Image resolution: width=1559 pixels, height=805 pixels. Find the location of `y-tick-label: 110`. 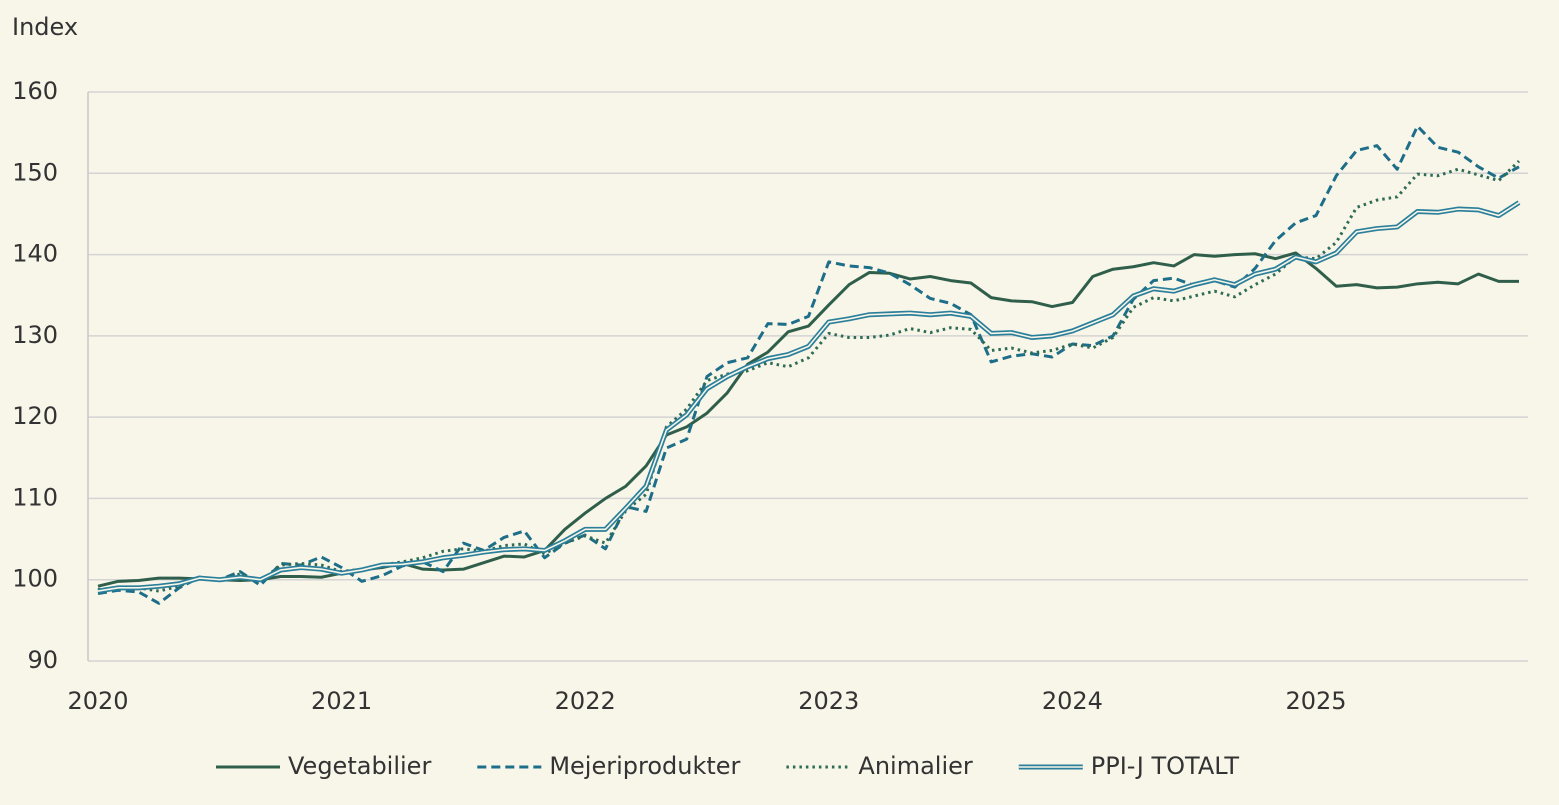

y-tick-label: 110 is located at coordinates (35, 497).